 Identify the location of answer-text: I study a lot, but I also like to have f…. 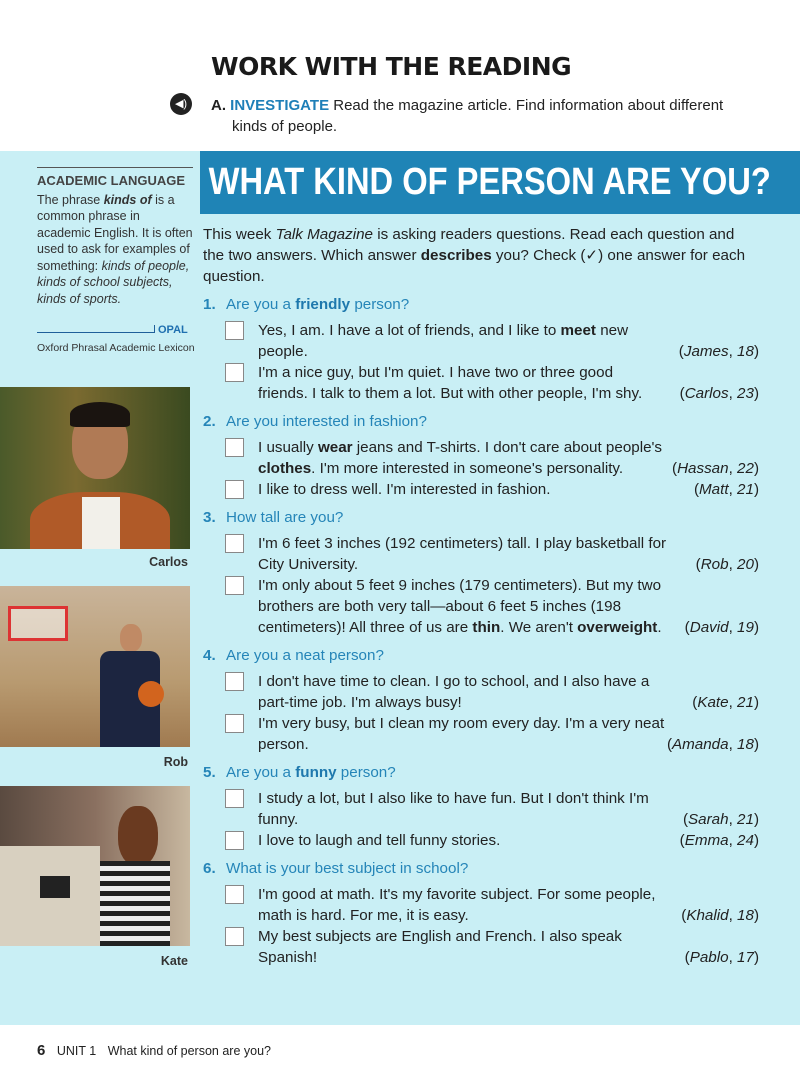
(462, 809).